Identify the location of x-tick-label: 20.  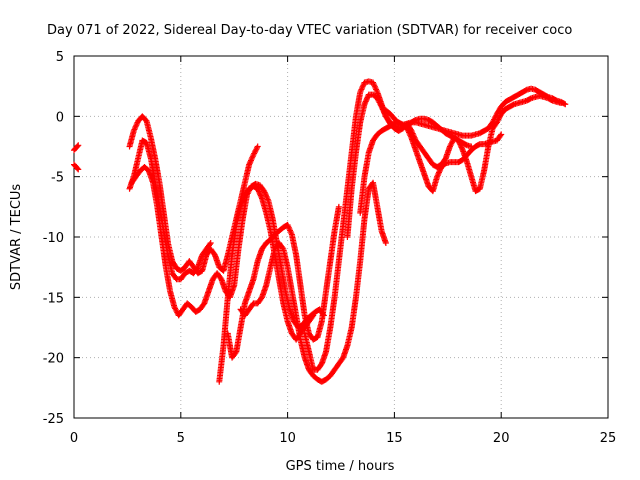
(501, 438).